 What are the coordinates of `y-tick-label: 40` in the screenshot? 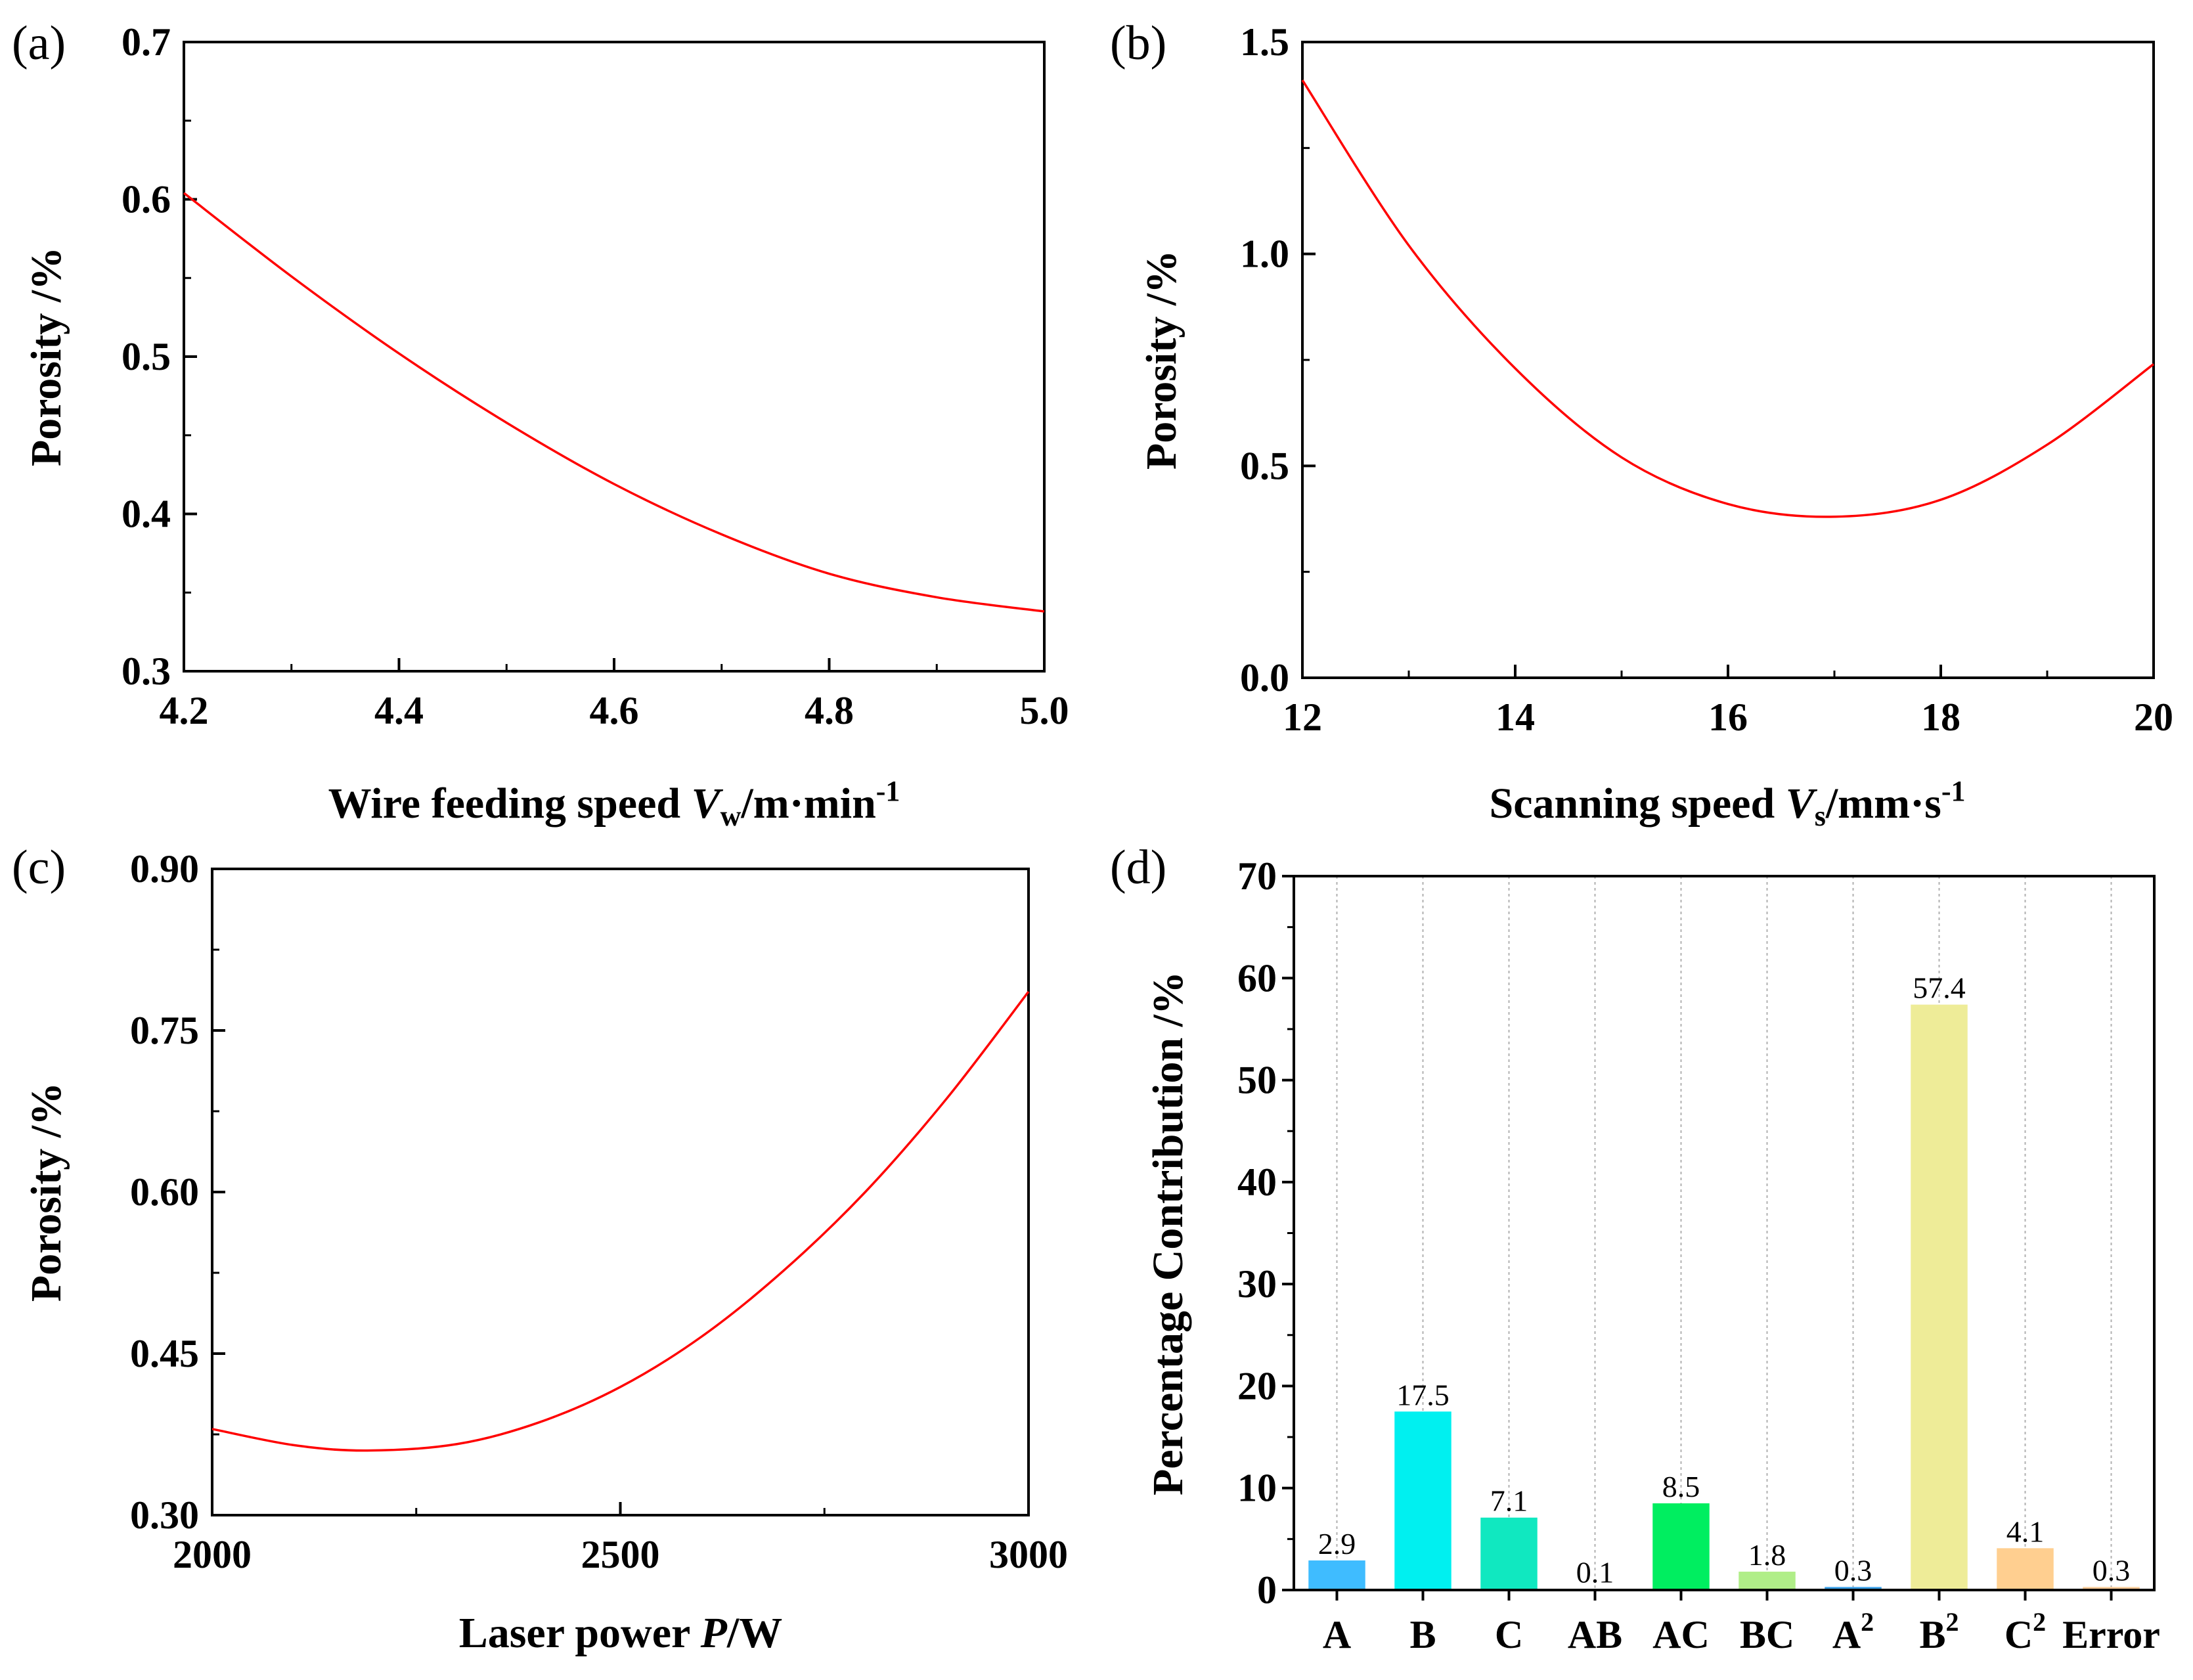 It's located at (1257, 1182).